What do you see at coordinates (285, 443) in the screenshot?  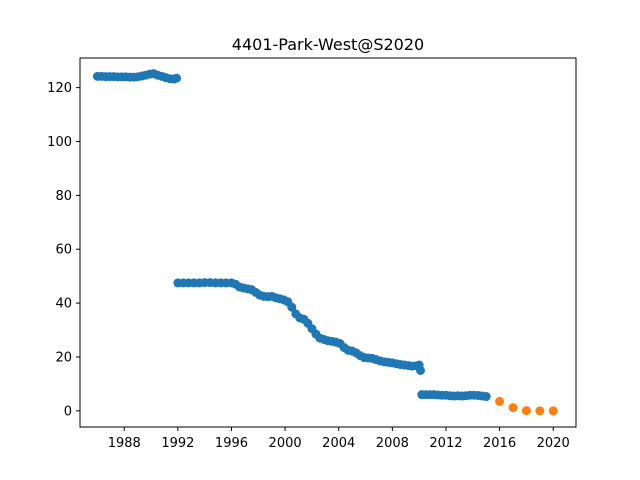 I see `x-tick-label: 2000` at bounding box center [285, 443].